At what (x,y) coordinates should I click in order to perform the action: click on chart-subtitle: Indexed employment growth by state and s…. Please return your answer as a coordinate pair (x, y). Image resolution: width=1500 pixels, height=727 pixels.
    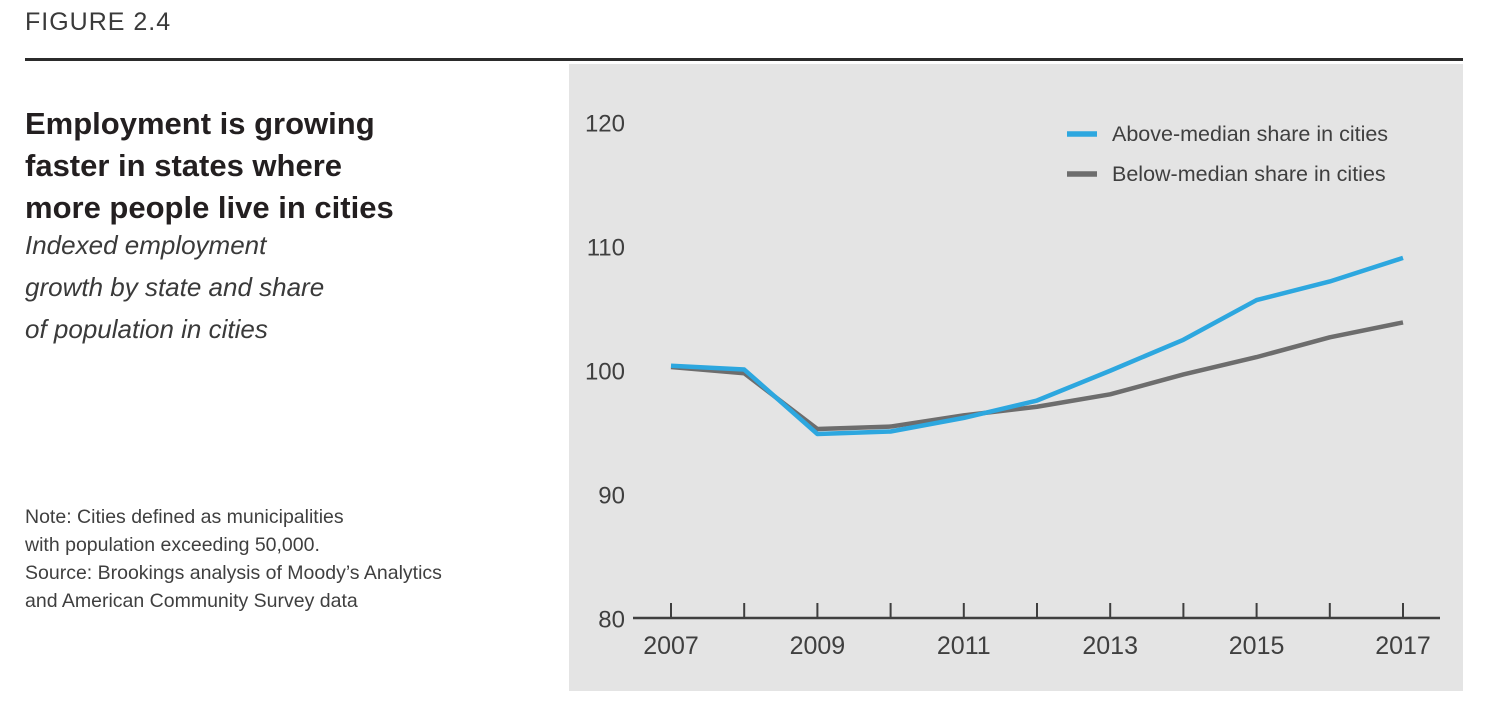
    Looking at the image, I should click on (175, 287).